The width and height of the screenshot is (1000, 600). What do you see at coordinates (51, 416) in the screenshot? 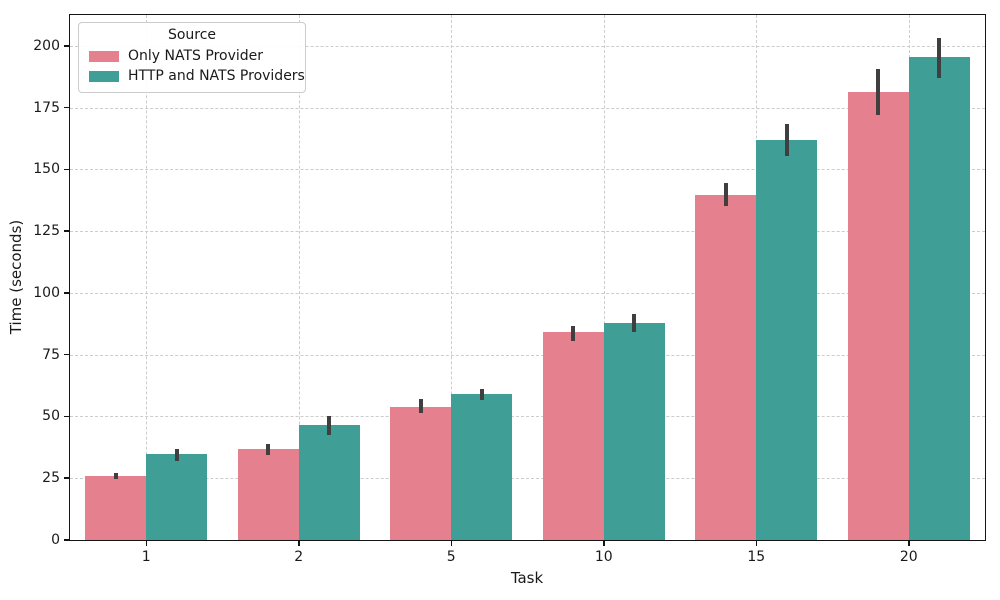
I see `y-tick-label: 50` at bounding box center [51, 416].